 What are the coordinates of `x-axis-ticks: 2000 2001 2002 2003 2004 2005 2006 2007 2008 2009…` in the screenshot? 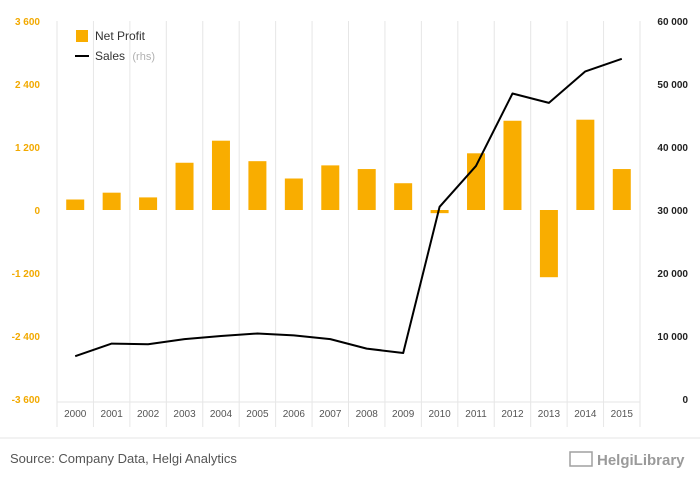 It's located at (348, 414).